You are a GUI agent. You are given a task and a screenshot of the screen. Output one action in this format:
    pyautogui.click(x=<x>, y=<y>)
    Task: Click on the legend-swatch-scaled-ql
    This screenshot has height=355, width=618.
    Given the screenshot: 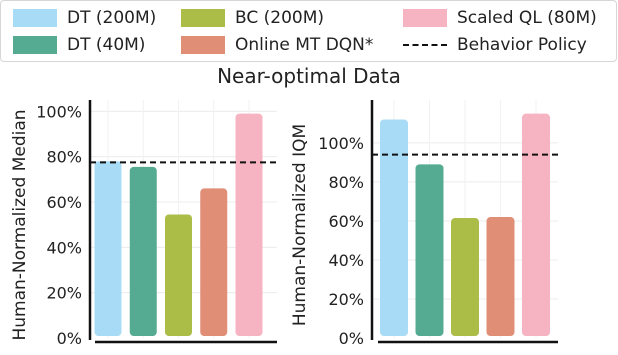 What is the action you would take?
    pyautogui.click(x=425, y=18)
    